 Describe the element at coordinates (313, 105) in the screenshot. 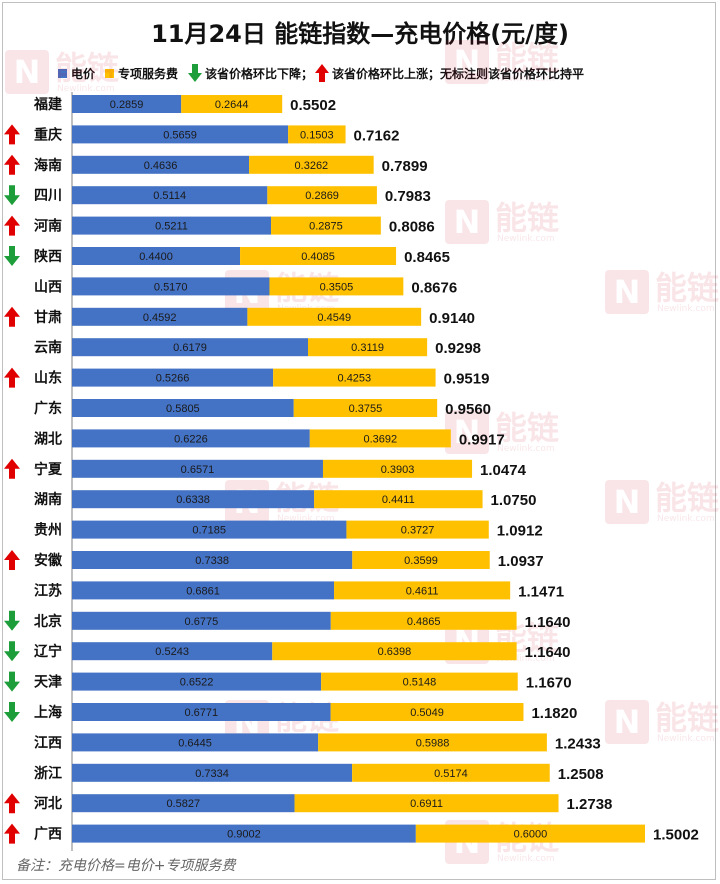

I see `data-label-total: 0.5502` at that location.